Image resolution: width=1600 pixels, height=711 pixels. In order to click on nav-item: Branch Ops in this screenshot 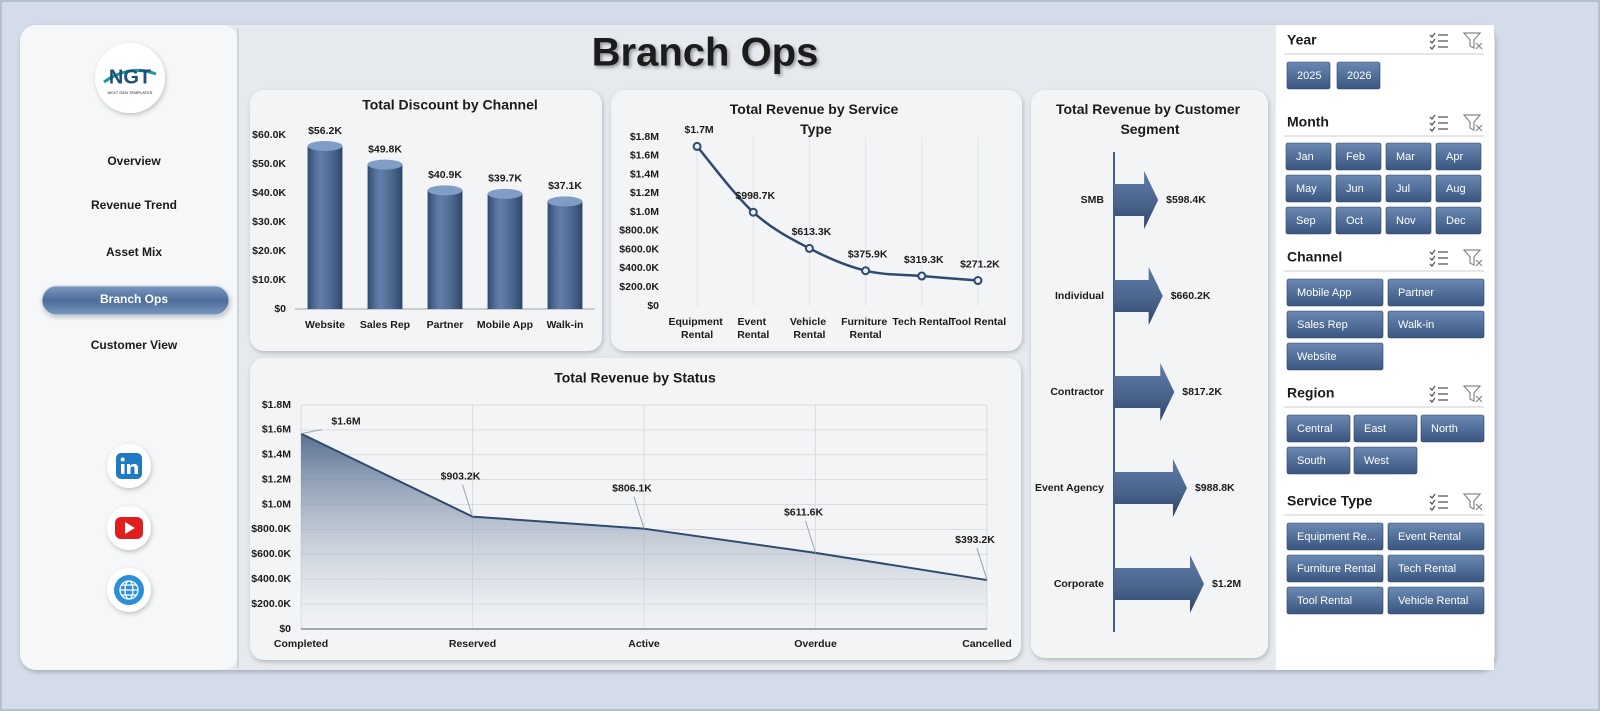, I will do `click(134, 299)`.